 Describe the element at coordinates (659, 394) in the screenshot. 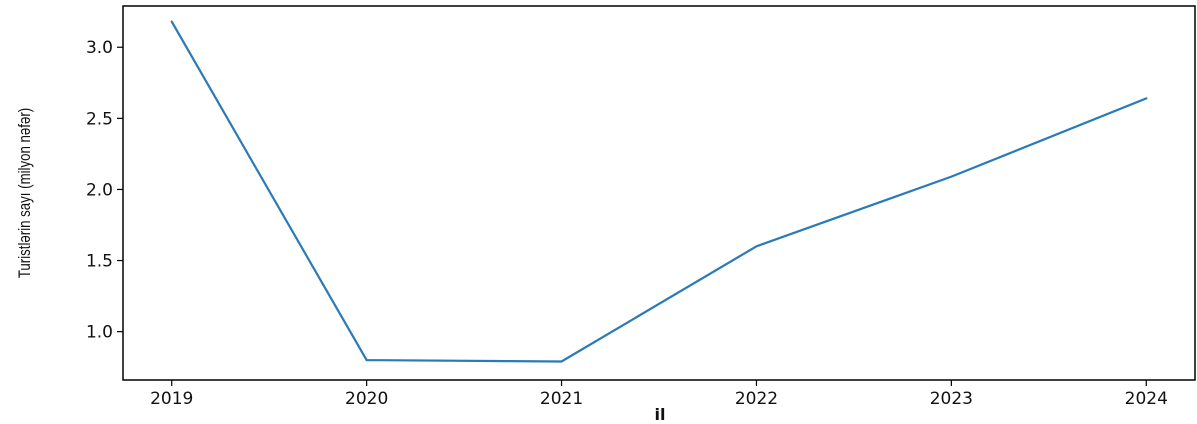

I see `x-axis-ticks: 2019 2020 2021 2022 2023 2024` at that location.